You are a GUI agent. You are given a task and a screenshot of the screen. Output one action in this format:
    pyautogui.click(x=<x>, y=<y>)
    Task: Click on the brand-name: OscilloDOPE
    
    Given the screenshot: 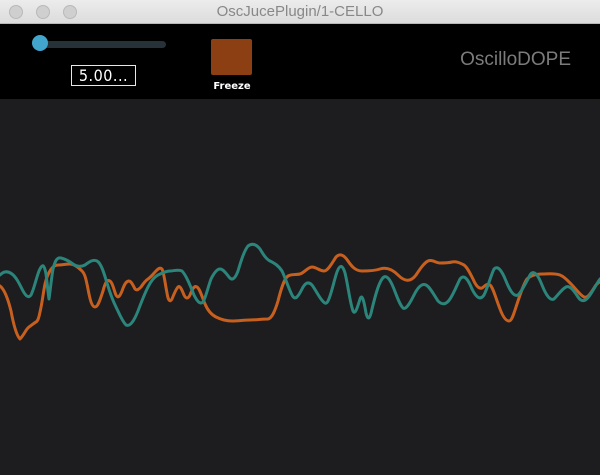 What is the action you would take?
    pyautogui.click(x=515, y=59)
    